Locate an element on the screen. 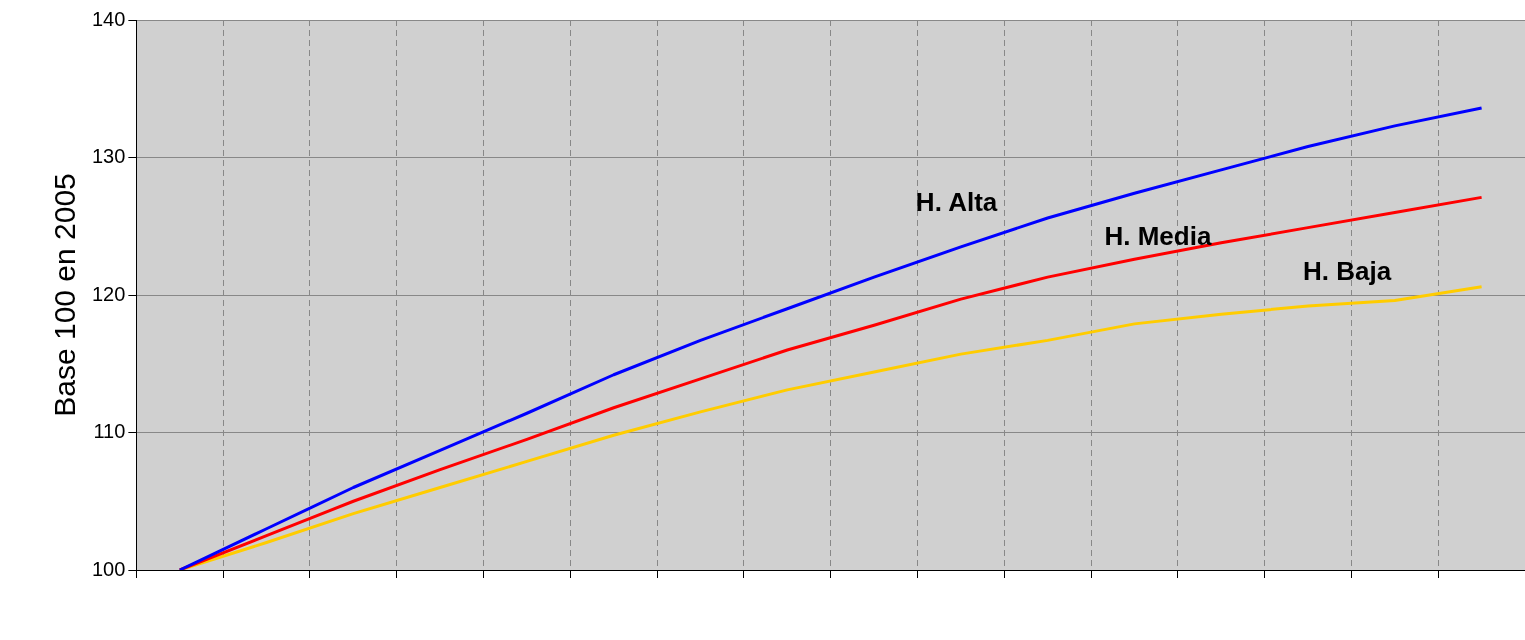 This screenshot has width=1525, height=640. series-label: H. Media is located at coordinates (1158, 236).